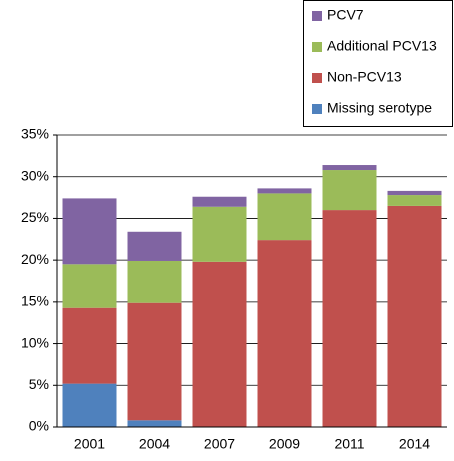 Image resolution: width=454 pixels, height=461 pixels. What do you see at coordinates (35, 259) in the screenshot?
I see `y-tick-label: 20%` at bounding box center [35, 259].